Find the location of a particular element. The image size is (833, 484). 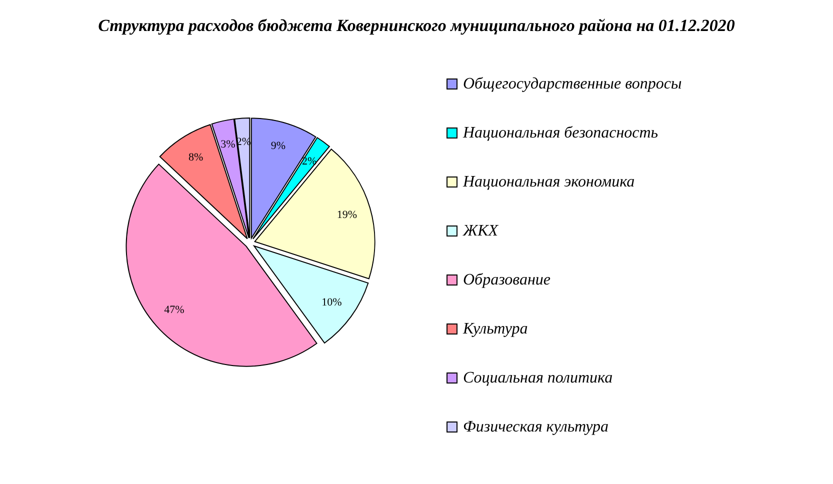

legend-label: Образование is located at coordinates (507, 280).